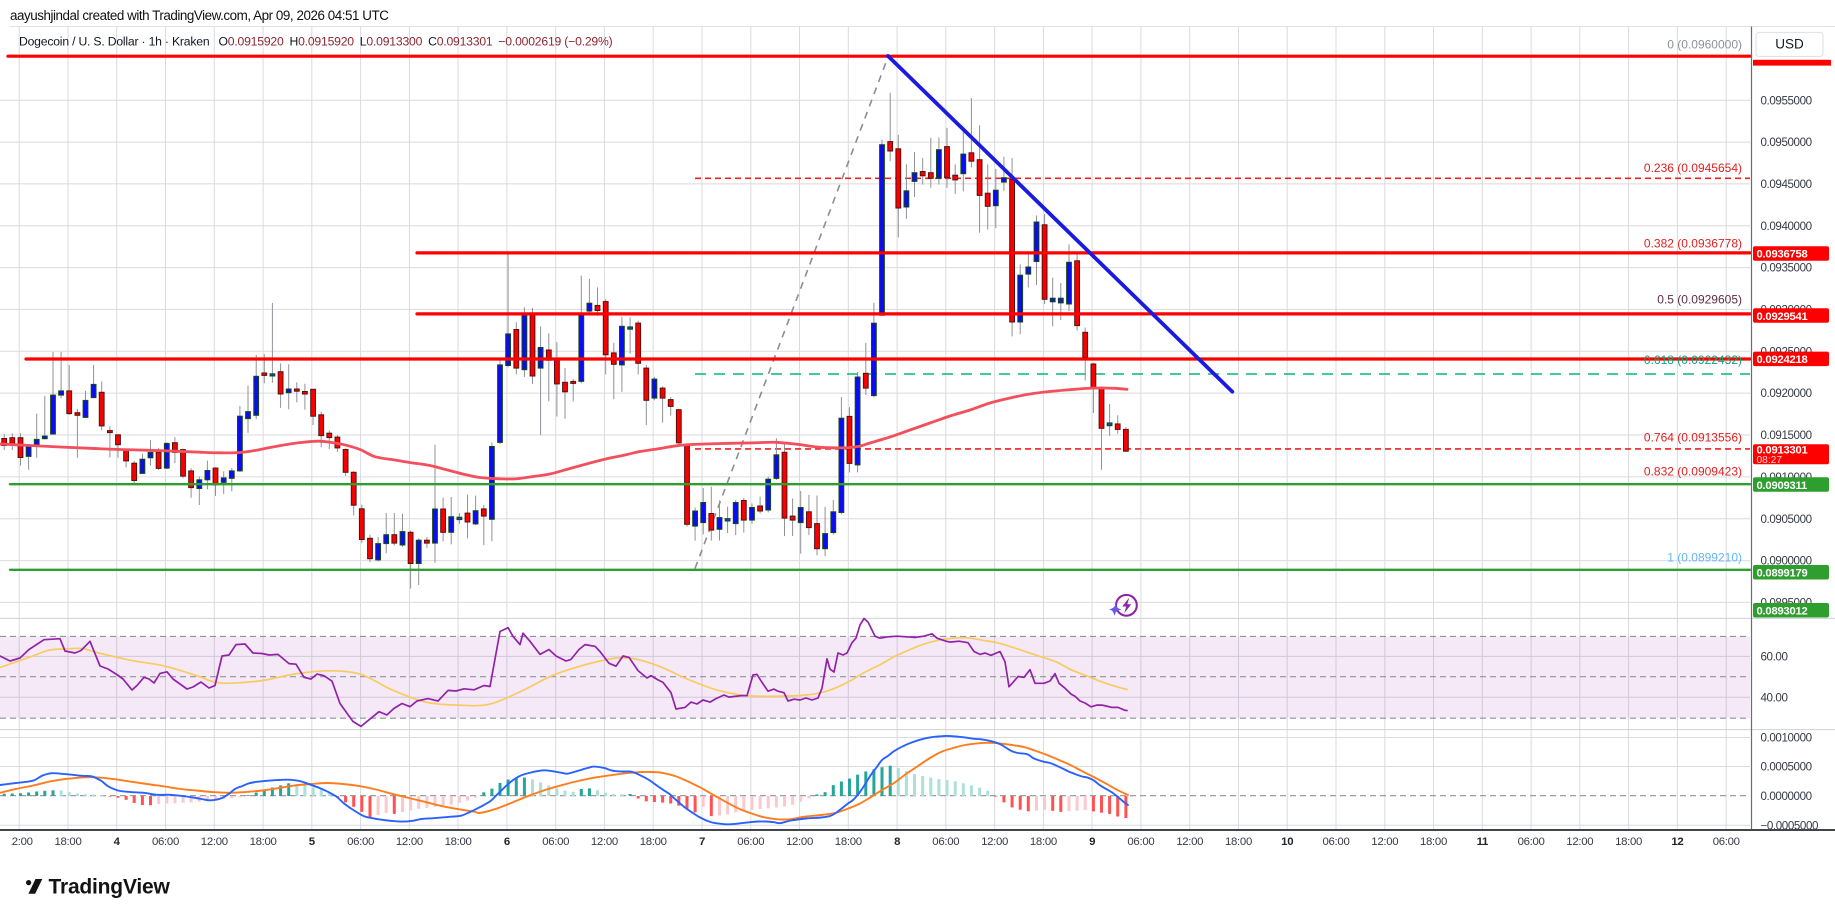 The width and height of the screenshot is (1835, 922). Describe the element at coordinates (1693, 168) in the screenshot. I see `svg-text: 0.236 (0.0945654)` at that location.